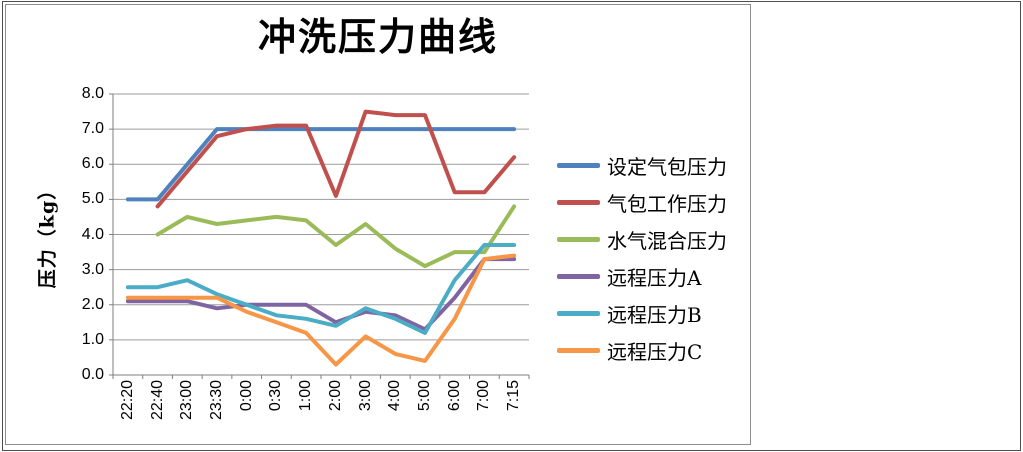  Describe the element at coordinates (92, 374) in the screenshot. I see `y-tick-label: 0.0` at that location.